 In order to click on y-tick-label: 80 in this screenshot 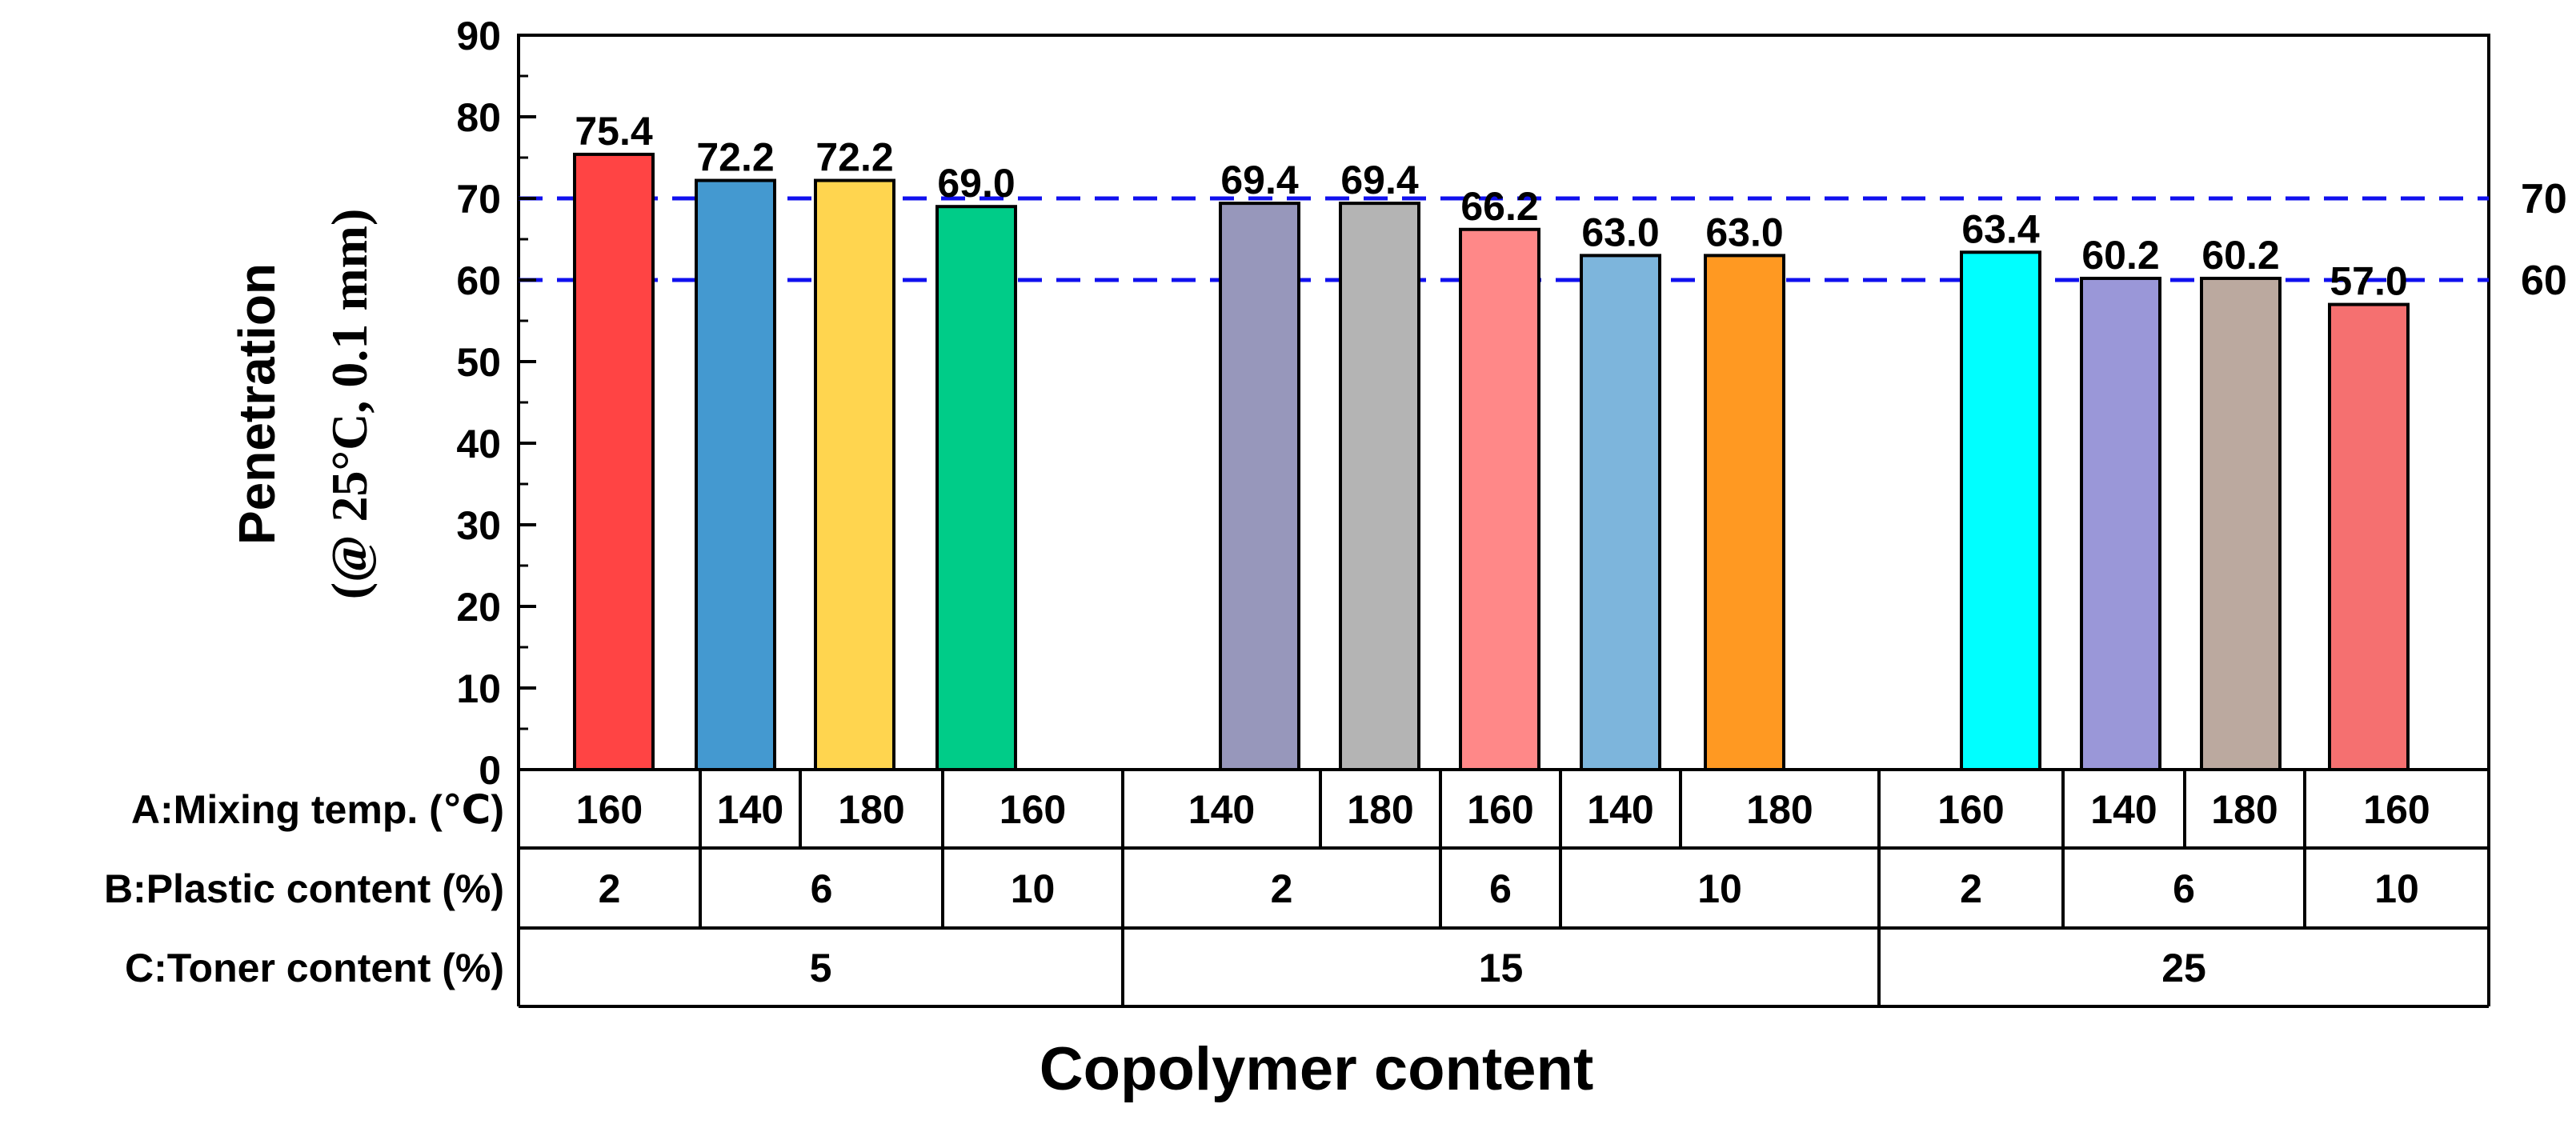, I will do `click(478, 117)`.